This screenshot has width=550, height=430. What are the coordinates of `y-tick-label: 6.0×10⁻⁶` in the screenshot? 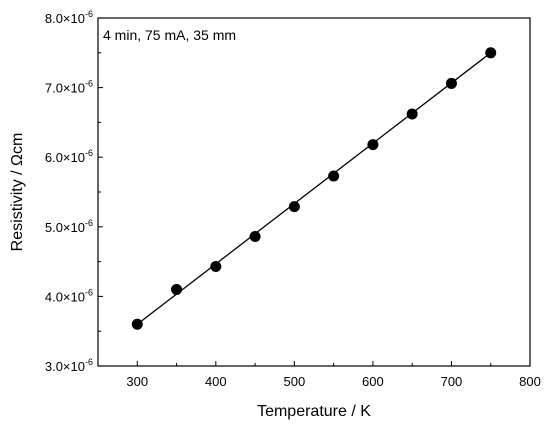 It's located at (69, 156).